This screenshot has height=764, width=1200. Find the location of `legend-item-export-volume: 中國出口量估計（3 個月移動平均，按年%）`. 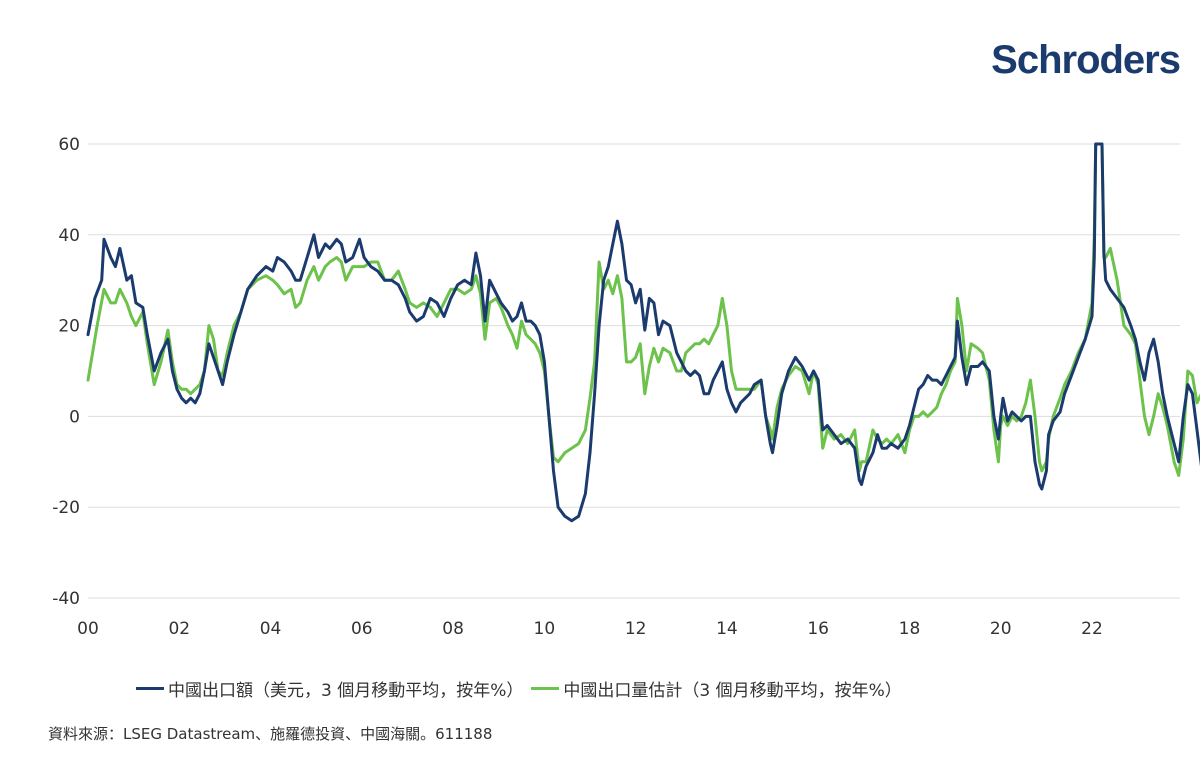

legend-item-export-volume: 中國出口量估計（3 個月移動平均，按年%） is located at coordinates (716, 688).